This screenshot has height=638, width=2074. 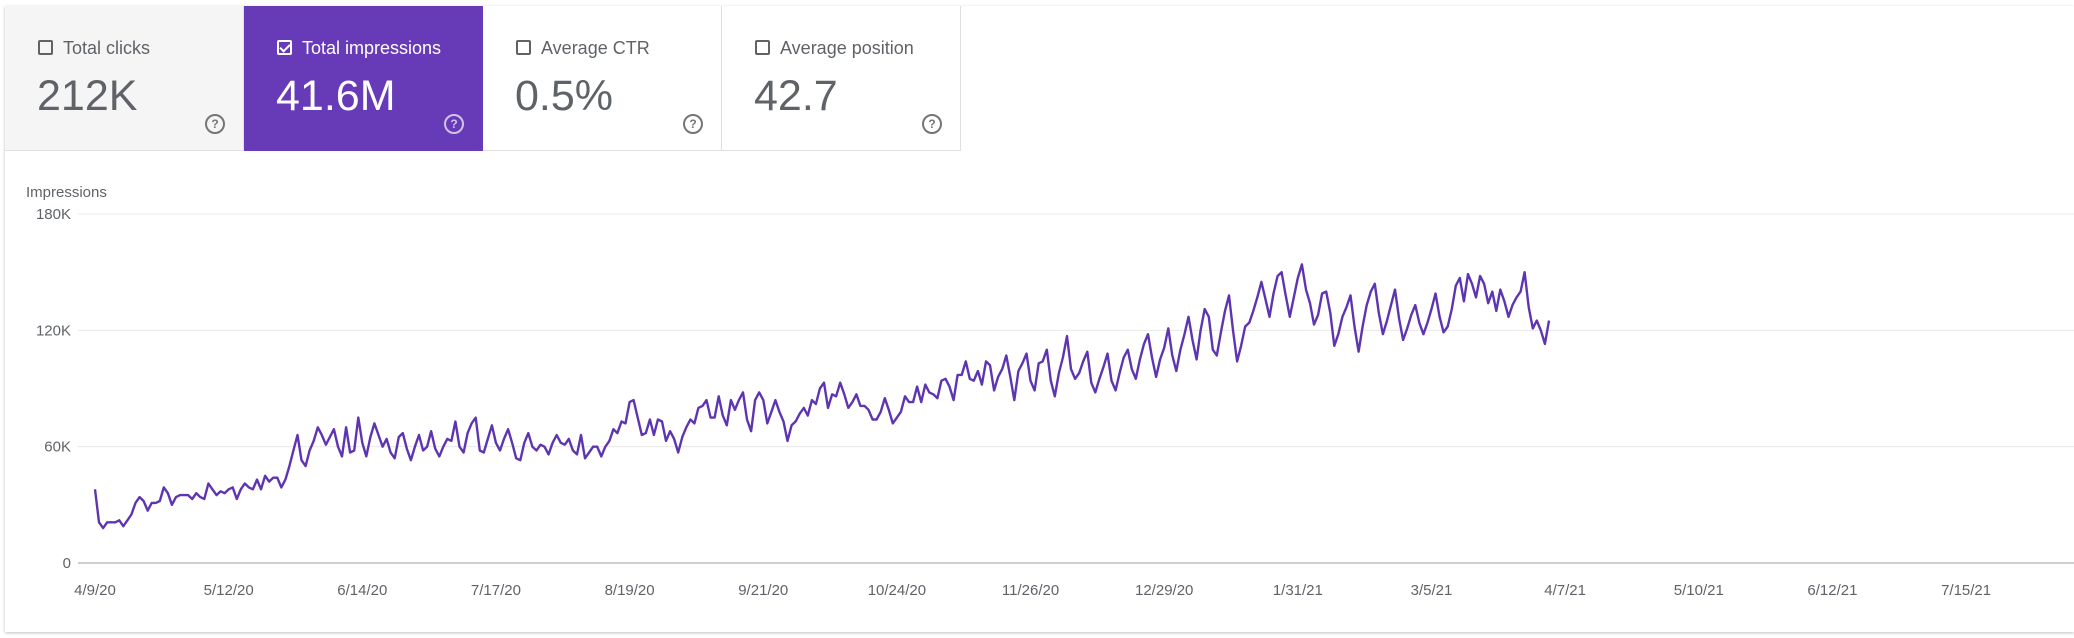 What do you see at coordinates (1832, 590) in the screenshot?
I see `x-tick-label: 6/12/21` at bounding box center [1832, 590].